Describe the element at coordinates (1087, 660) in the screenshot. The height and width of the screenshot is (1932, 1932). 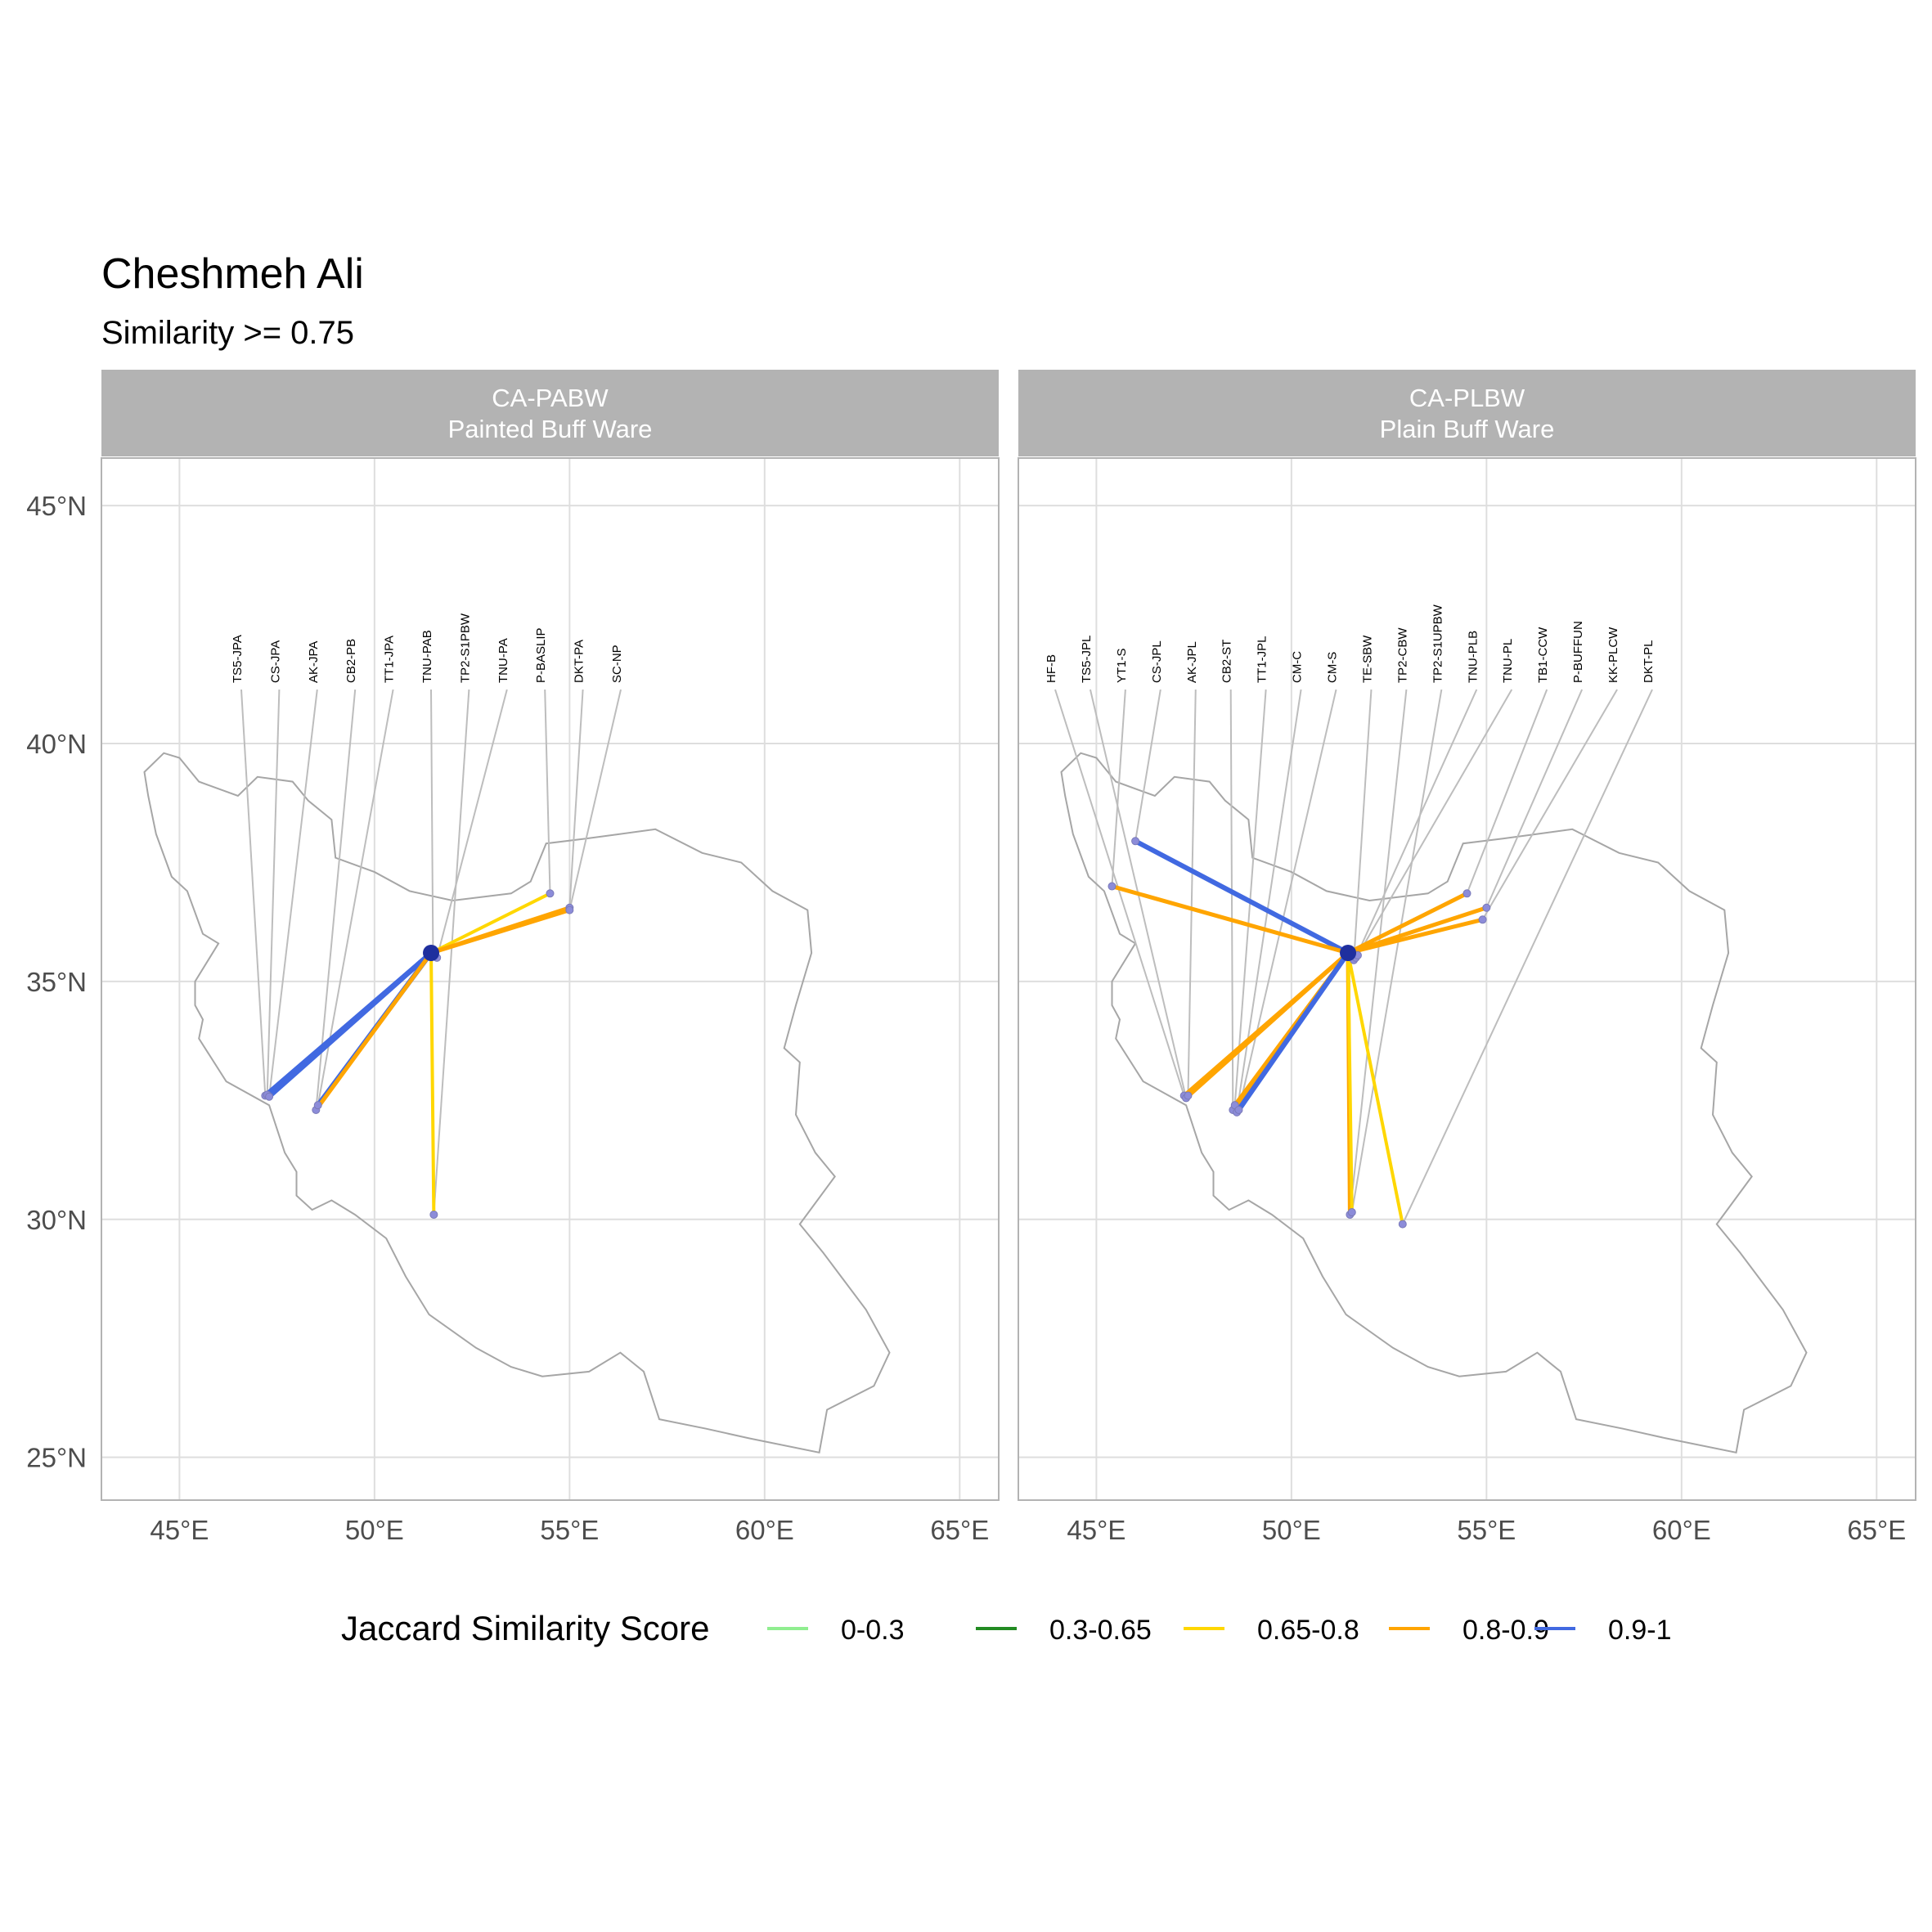
I see `site-label: TS5-JPL` at that location.